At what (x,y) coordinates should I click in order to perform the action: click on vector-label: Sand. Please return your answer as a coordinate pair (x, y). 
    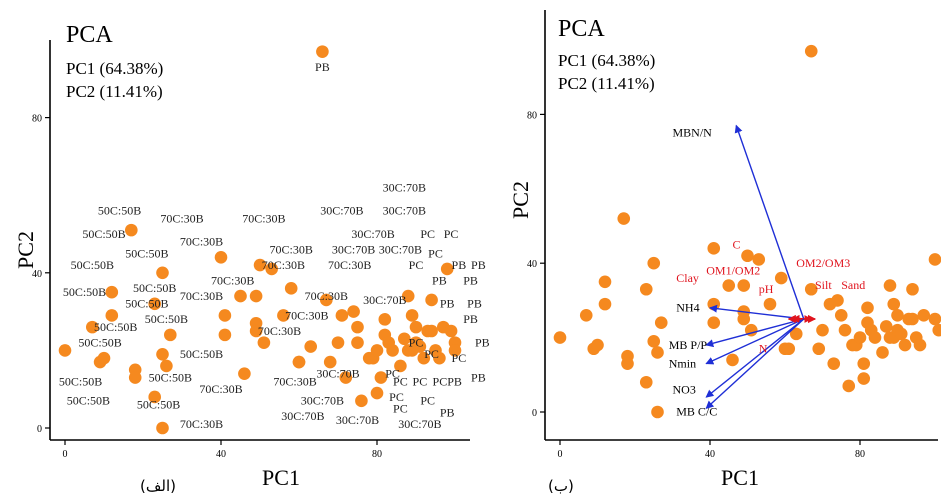
    Looking at the image, I should click on (853, 285).